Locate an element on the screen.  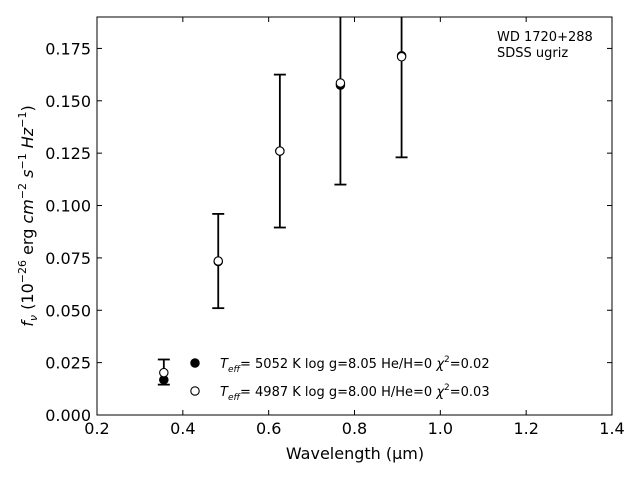
y-tick-label: 0.000 is located at coordinates (68, 415).